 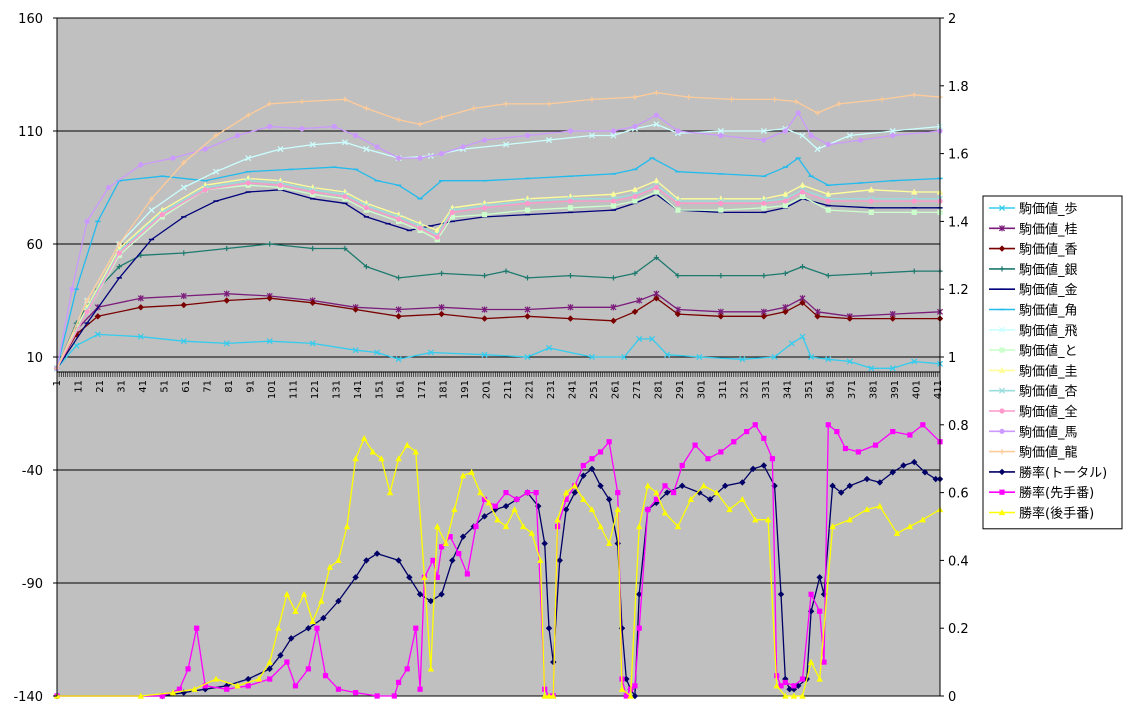 I want to click on x-tick-label: 1, so click(x=57, y=383).